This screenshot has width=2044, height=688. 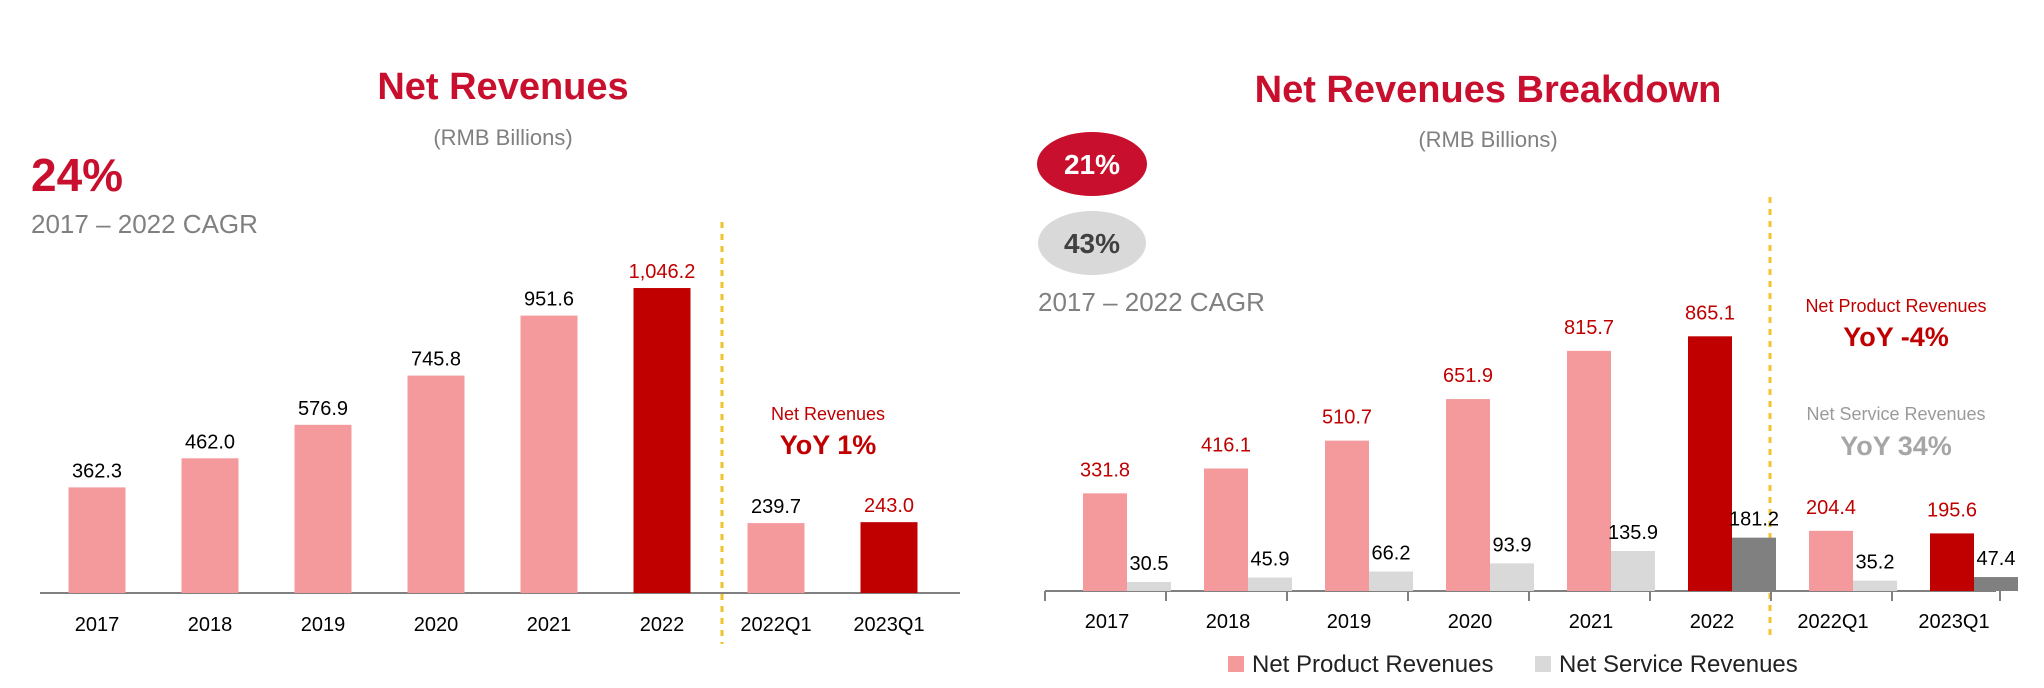 I want to click on legend-label-product: Net Product Revenues, so click(x=1372, y=664).